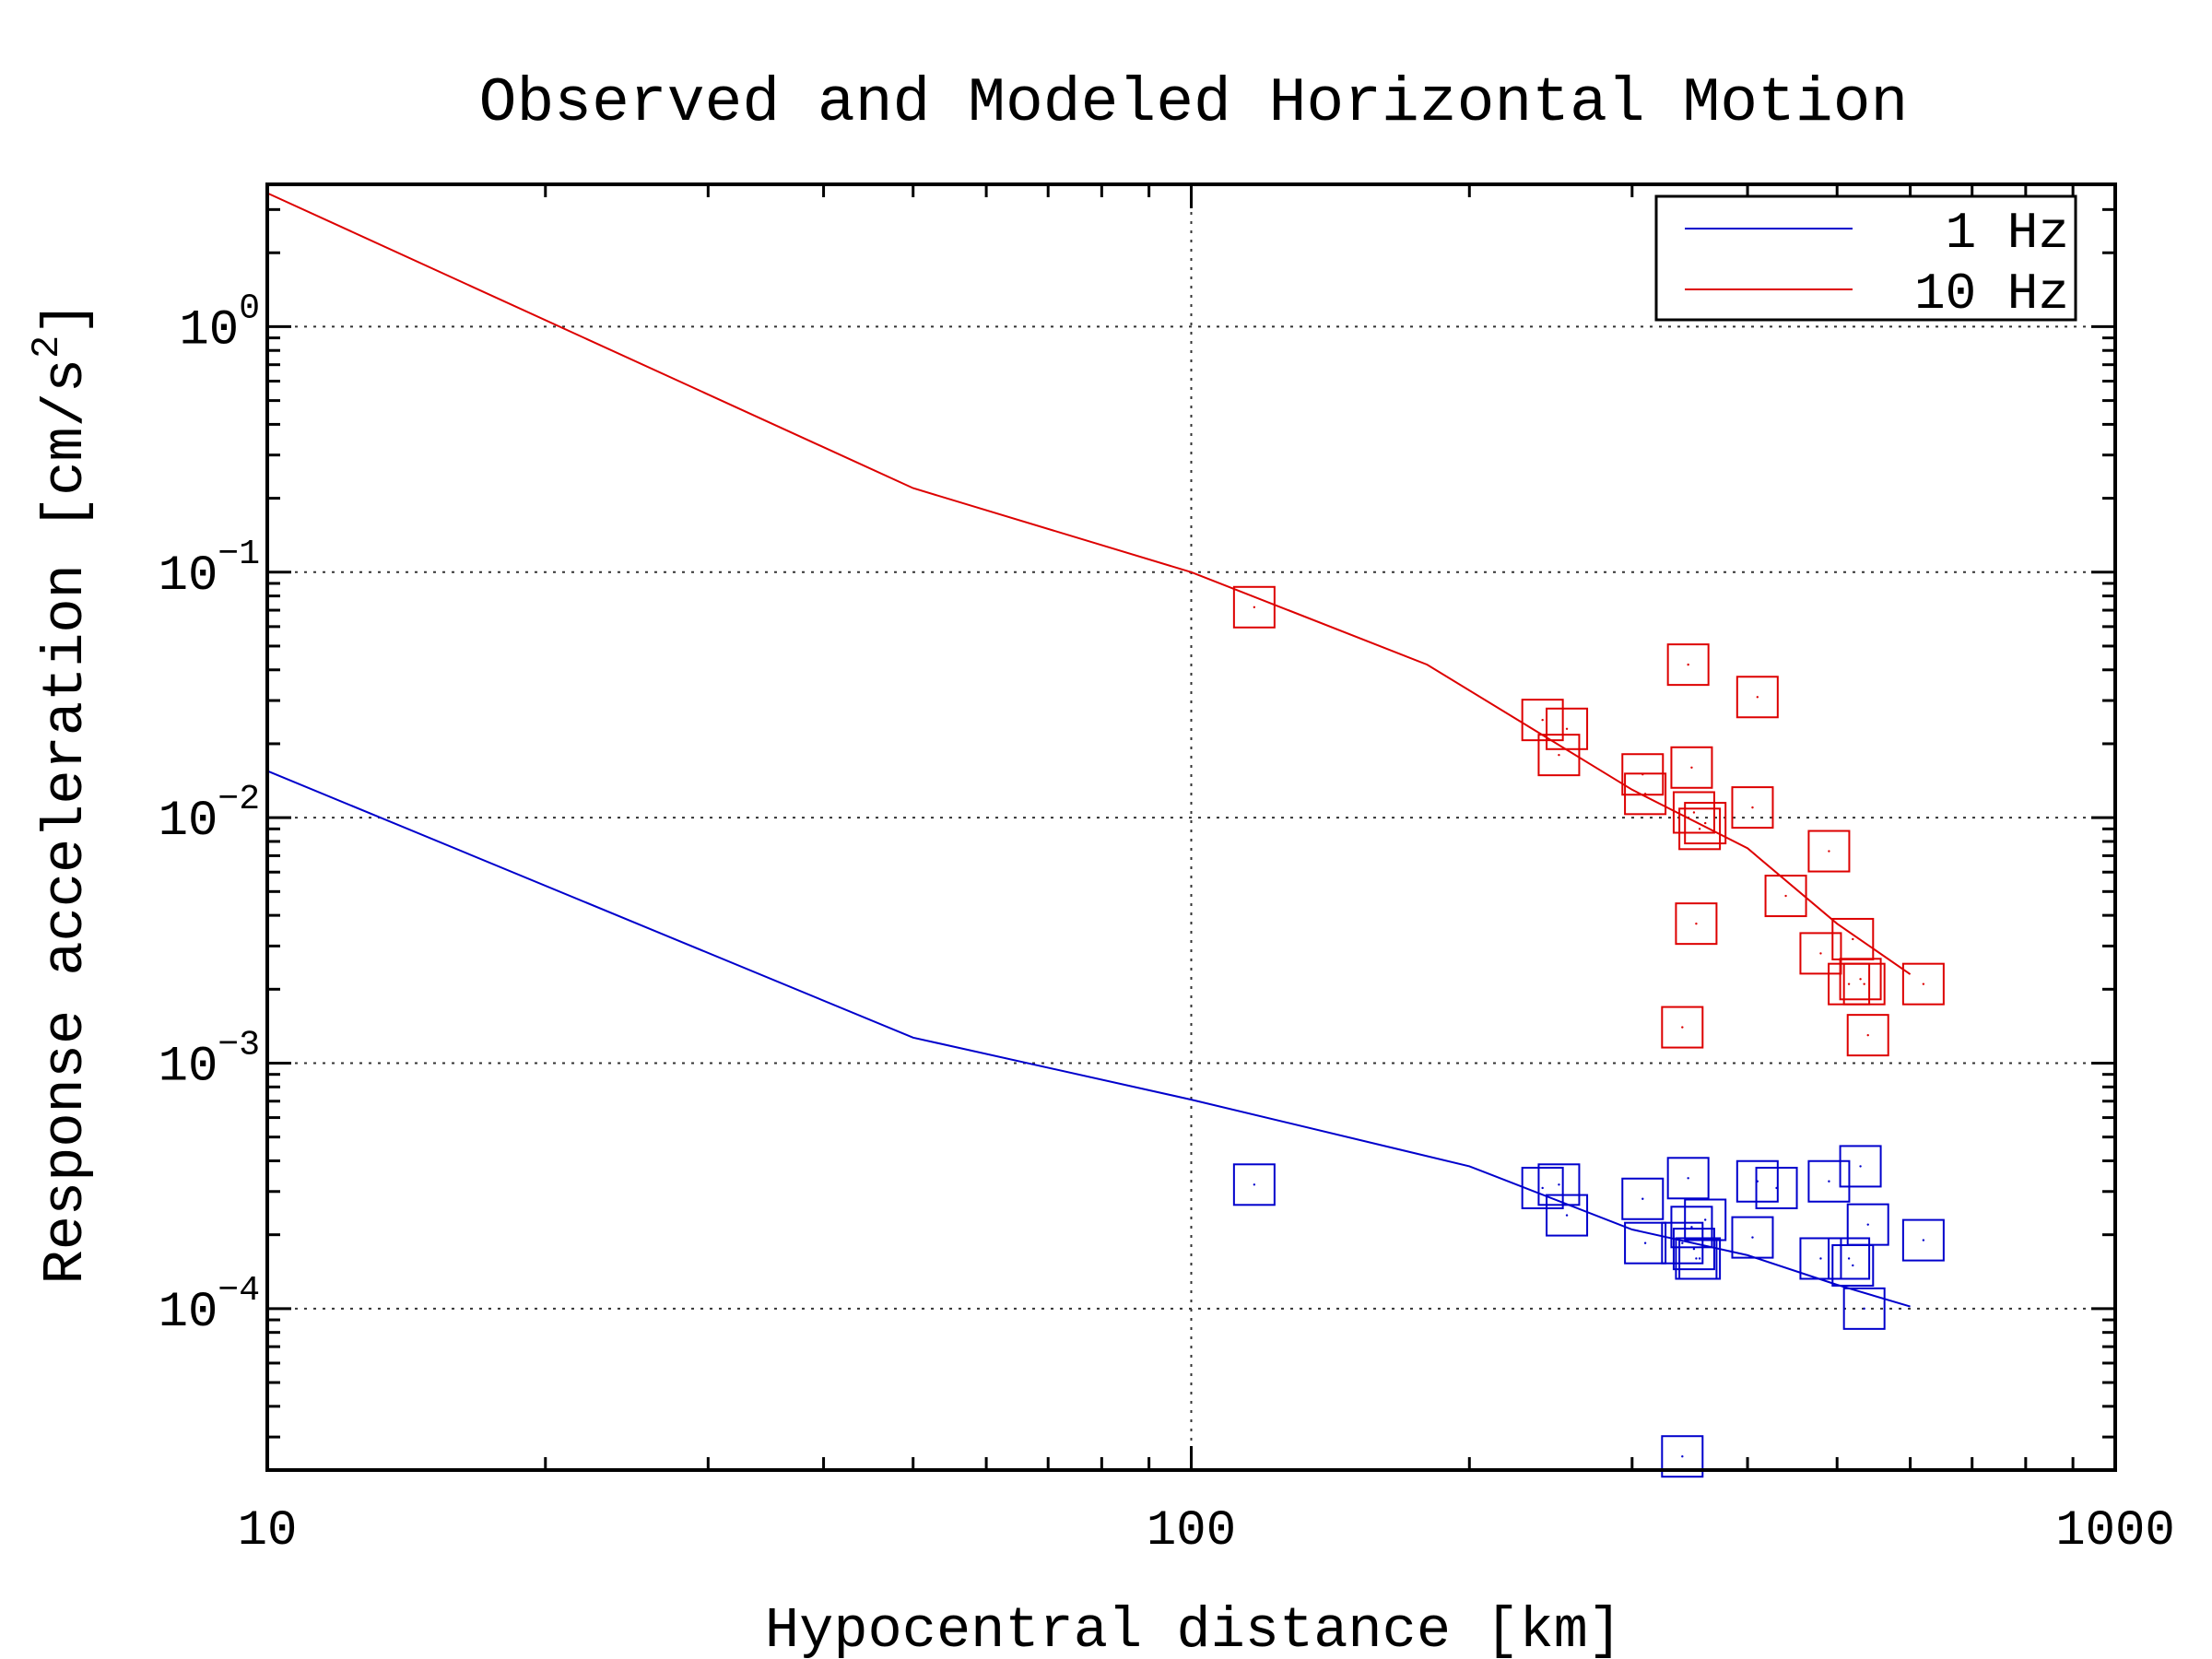 The width and height of the screenshot is (2212, 1659). What do you see at coordinates (209, 815) in the screenshot?
I see `y-tick-label: 10⁻²` at bounding box center [209, 815].